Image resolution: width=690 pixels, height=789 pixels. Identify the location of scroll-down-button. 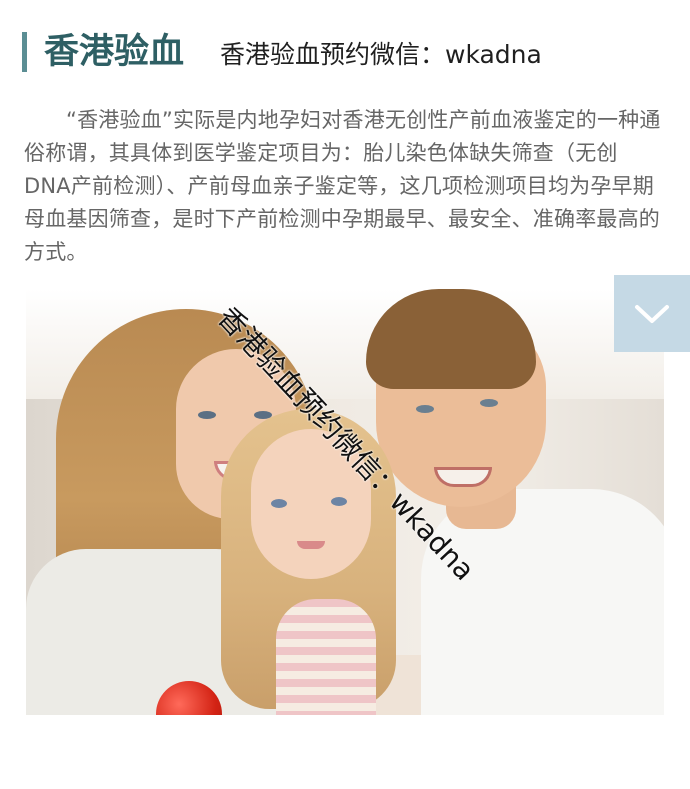
(652, 313).